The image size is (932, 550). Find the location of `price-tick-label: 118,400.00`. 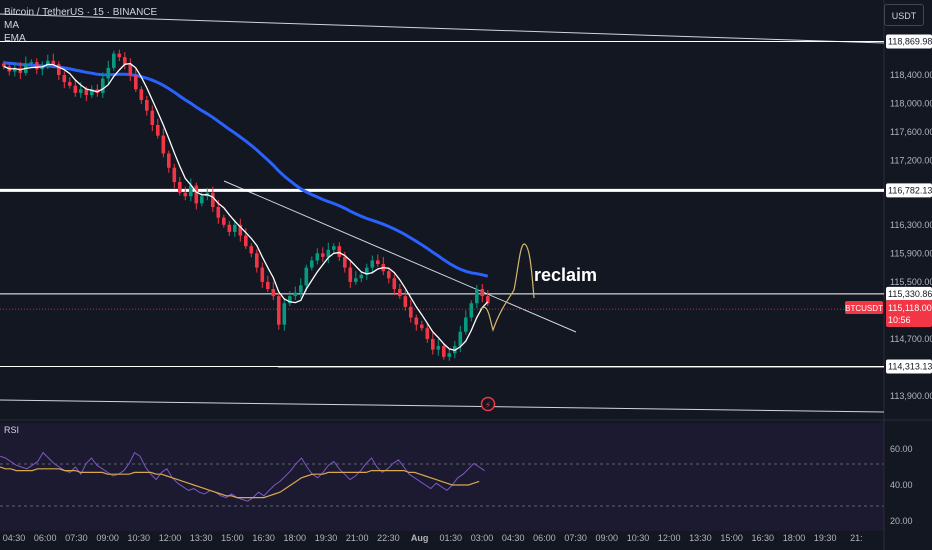

price-tick-label: 118,400.00 is located at coordinates (911, 75).